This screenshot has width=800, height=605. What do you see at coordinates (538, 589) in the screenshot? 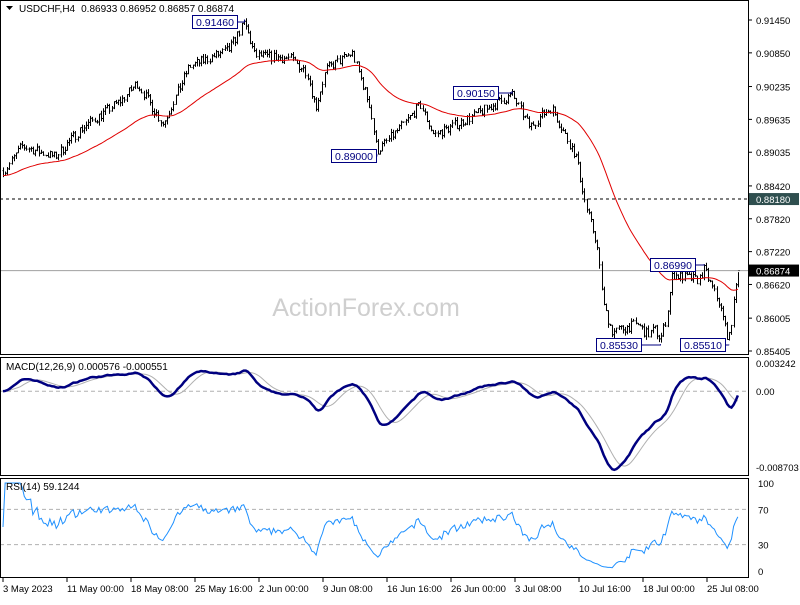
I see `time-tick-label: 3 Jul 08:00` at bounding box center [538, 589].